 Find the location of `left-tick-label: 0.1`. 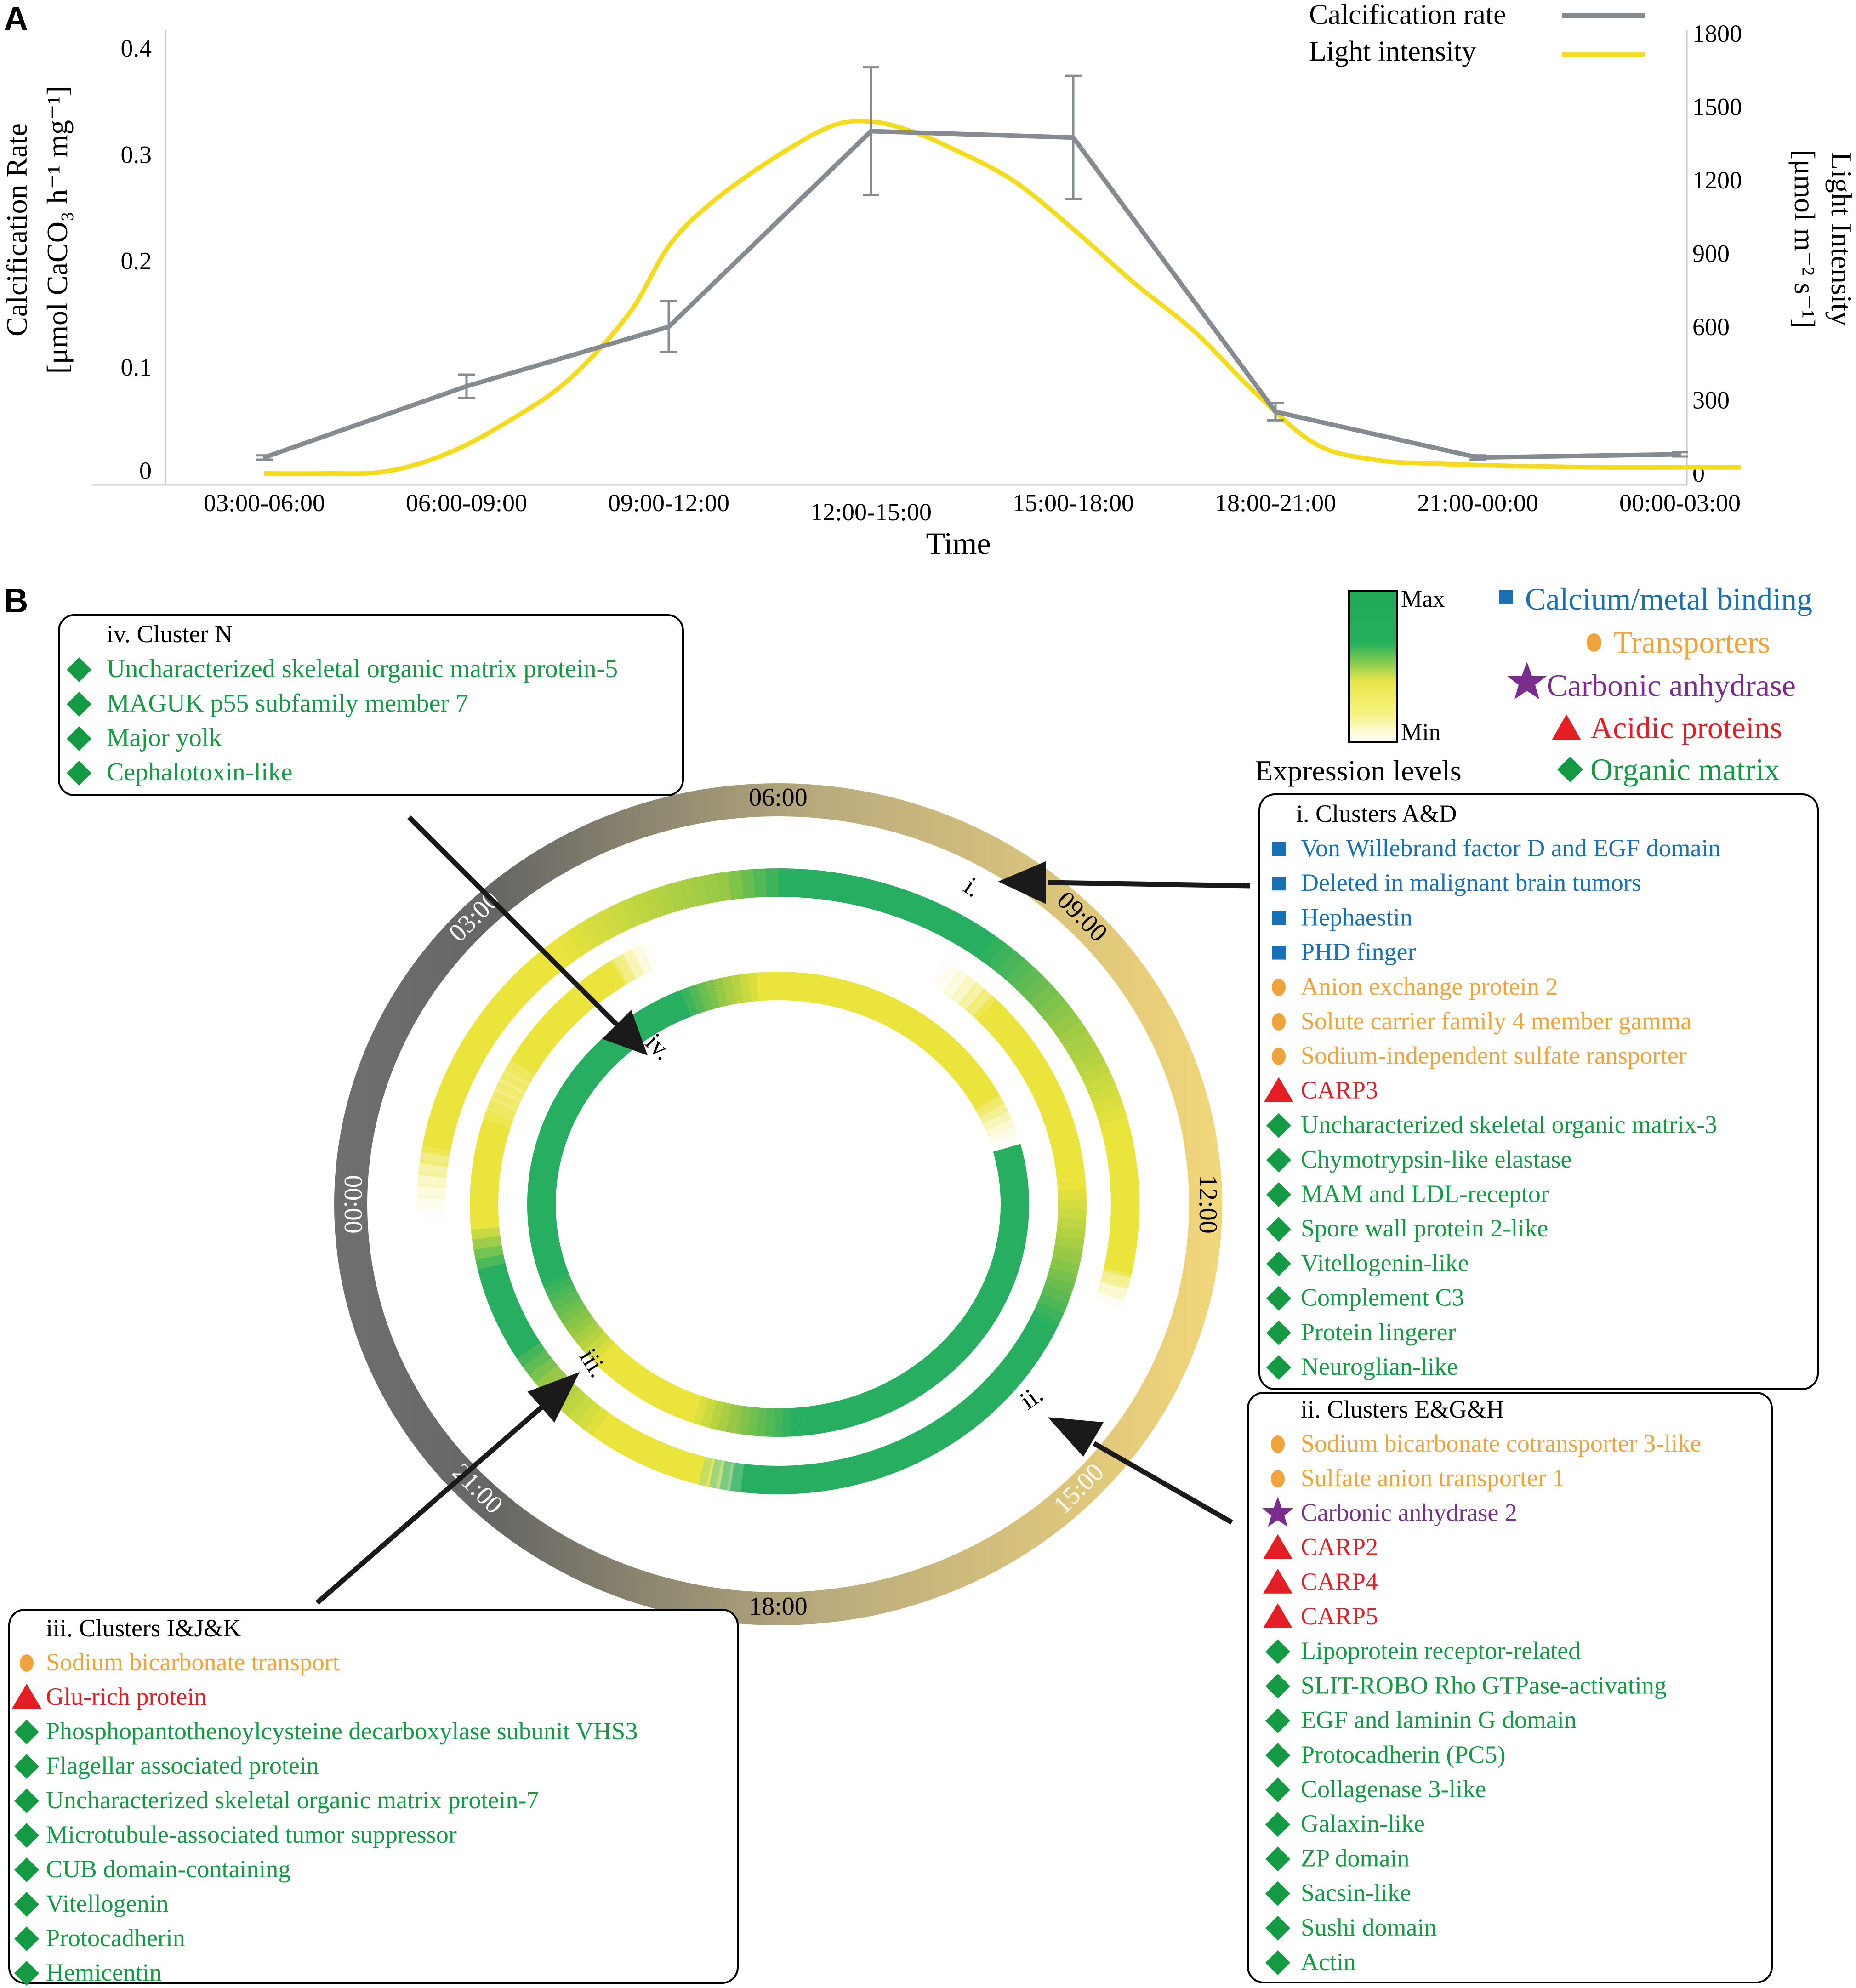

left-tick-label: 0.1 is located at coordinates (136, 367).